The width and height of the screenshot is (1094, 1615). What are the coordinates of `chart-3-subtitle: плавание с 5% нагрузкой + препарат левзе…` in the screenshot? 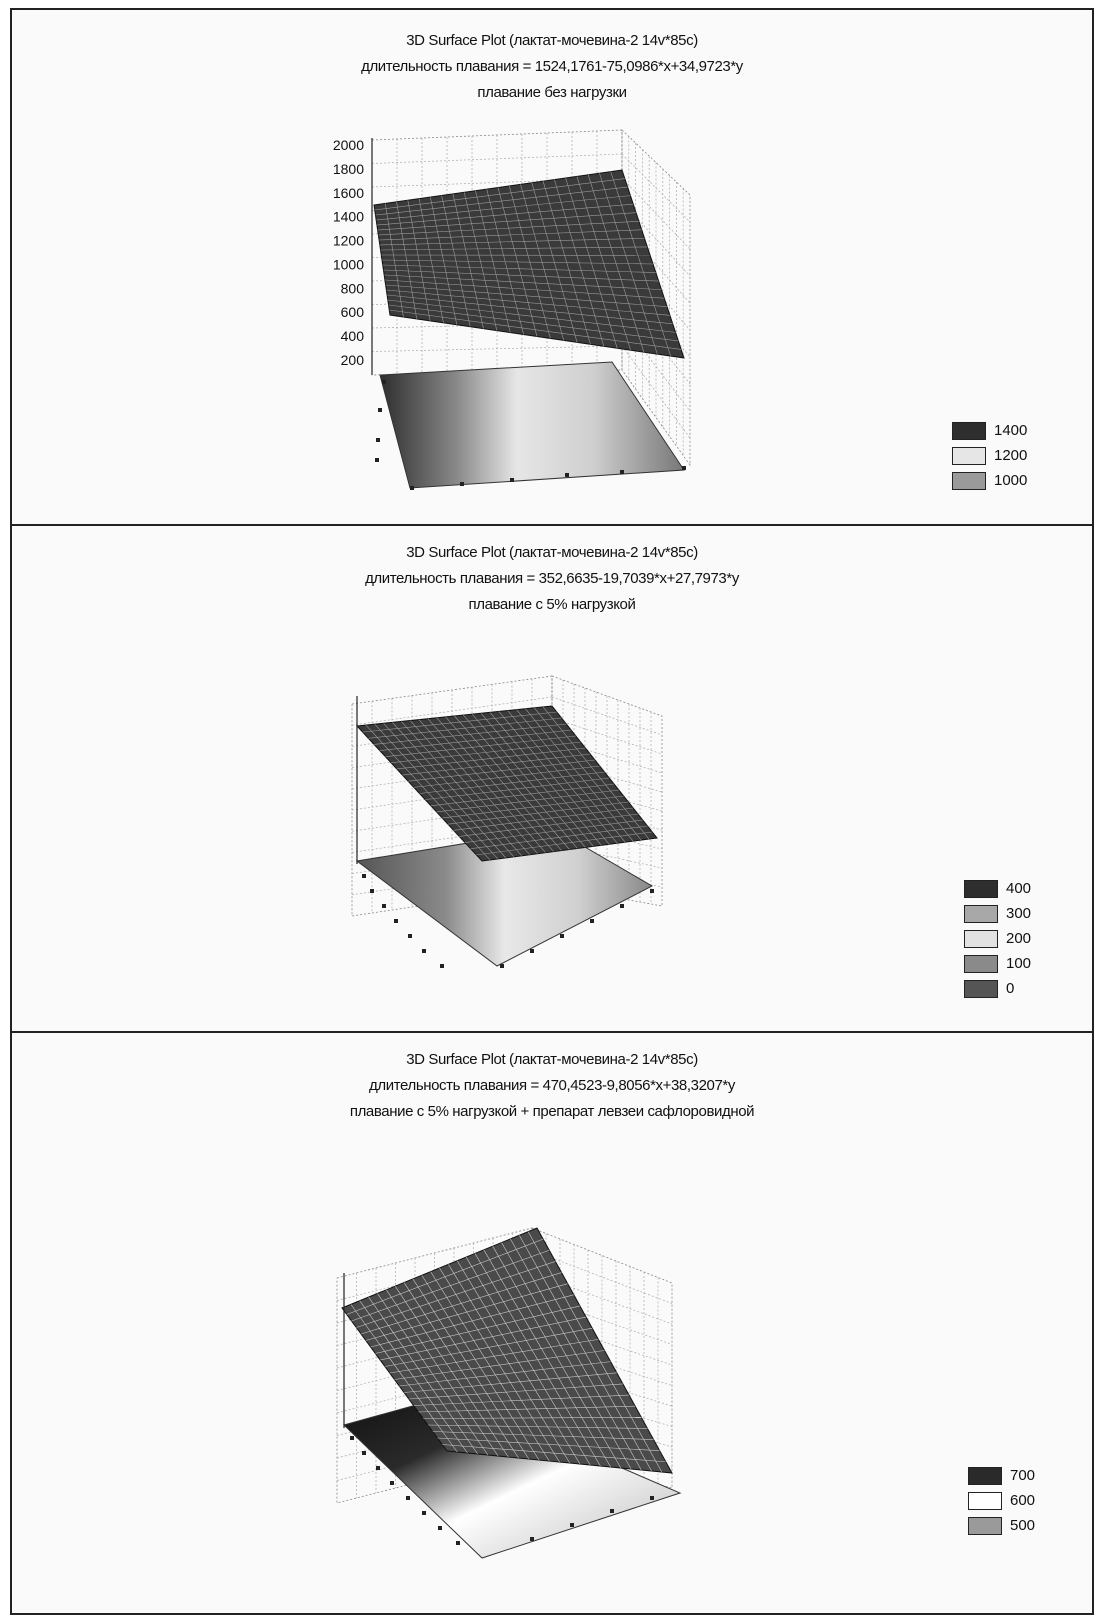 It's located at (552, 1111).